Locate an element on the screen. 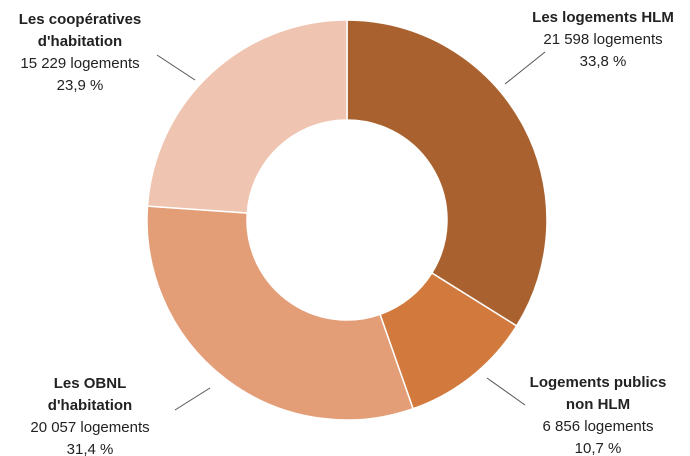 The height and width of the screenshot is (456, 690). percentage-label: 31,4 % is located at coordinates (90, 448).